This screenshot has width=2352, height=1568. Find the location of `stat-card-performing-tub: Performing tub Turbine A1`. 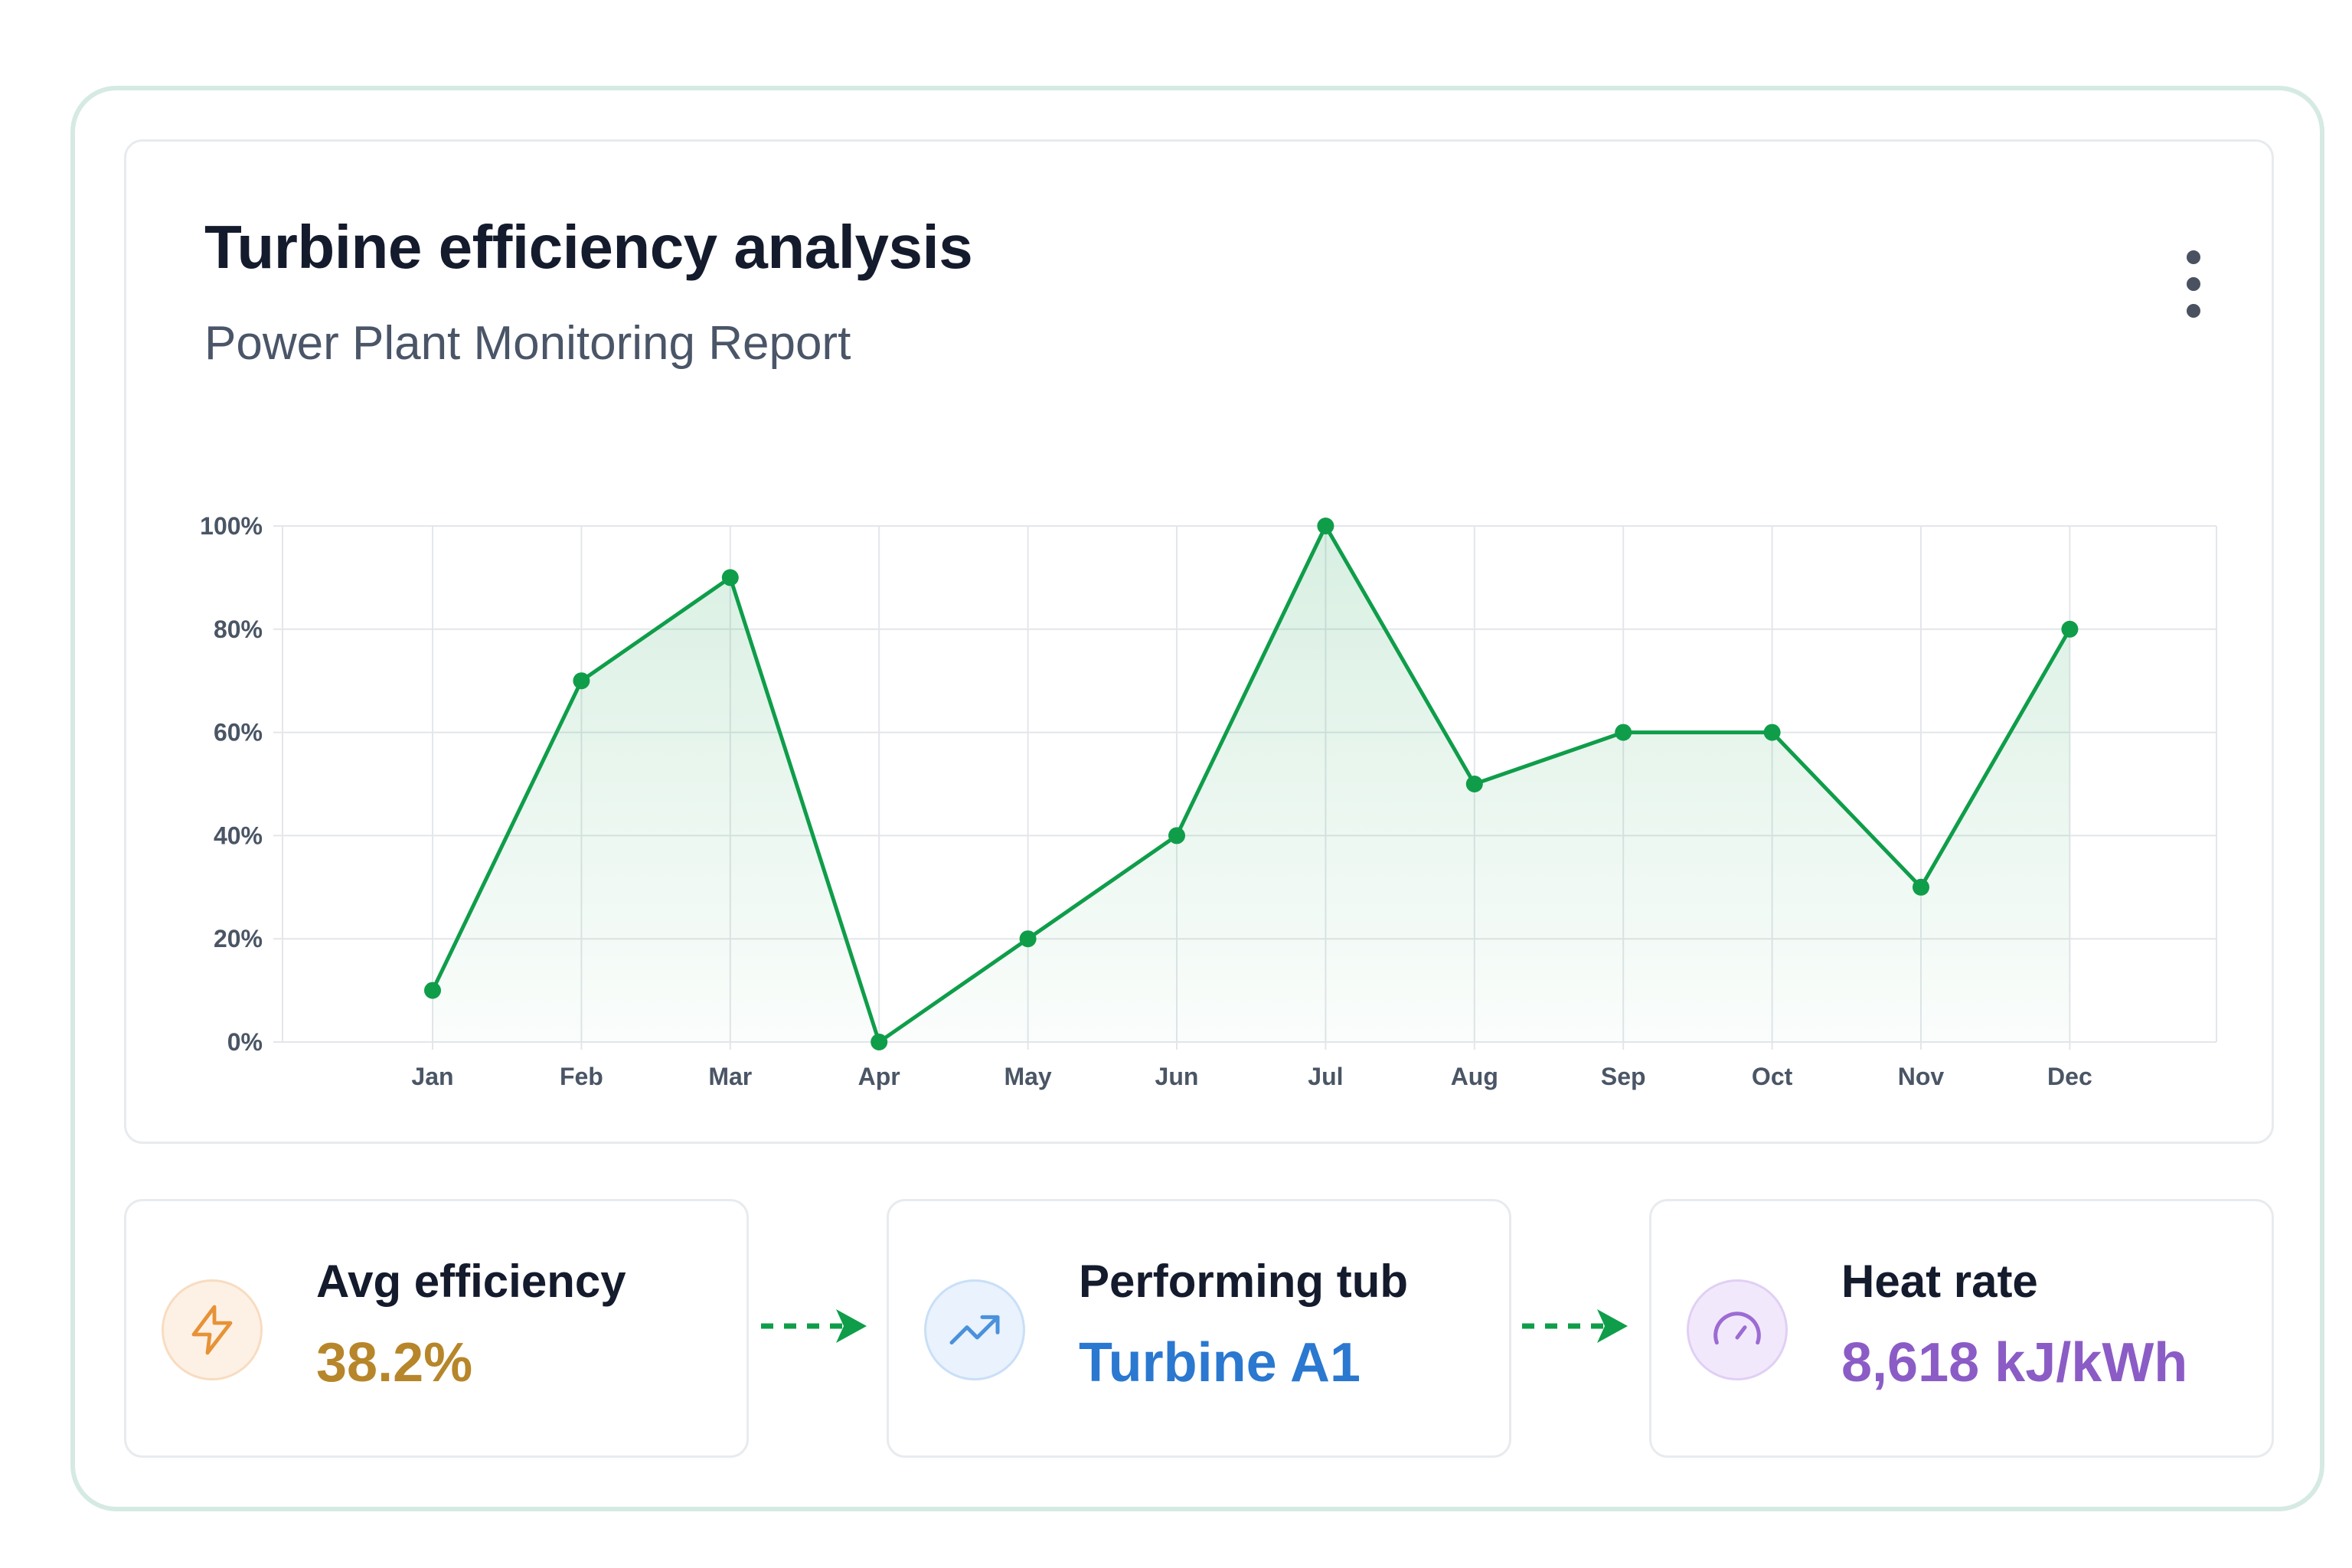

stat-card-performing-tub: Performing tub Turbine A1 is located at coordinates (1199, 1328).